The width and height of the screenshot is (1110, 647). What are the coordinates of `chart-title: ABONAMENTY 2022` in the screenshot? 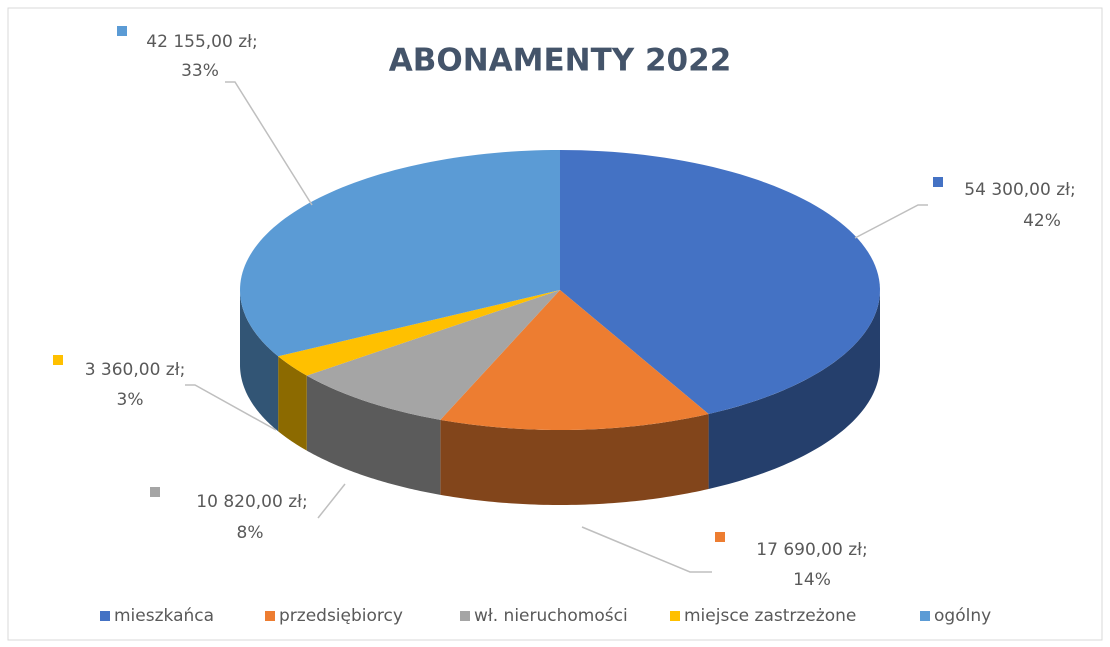 It's located at (560, 61).